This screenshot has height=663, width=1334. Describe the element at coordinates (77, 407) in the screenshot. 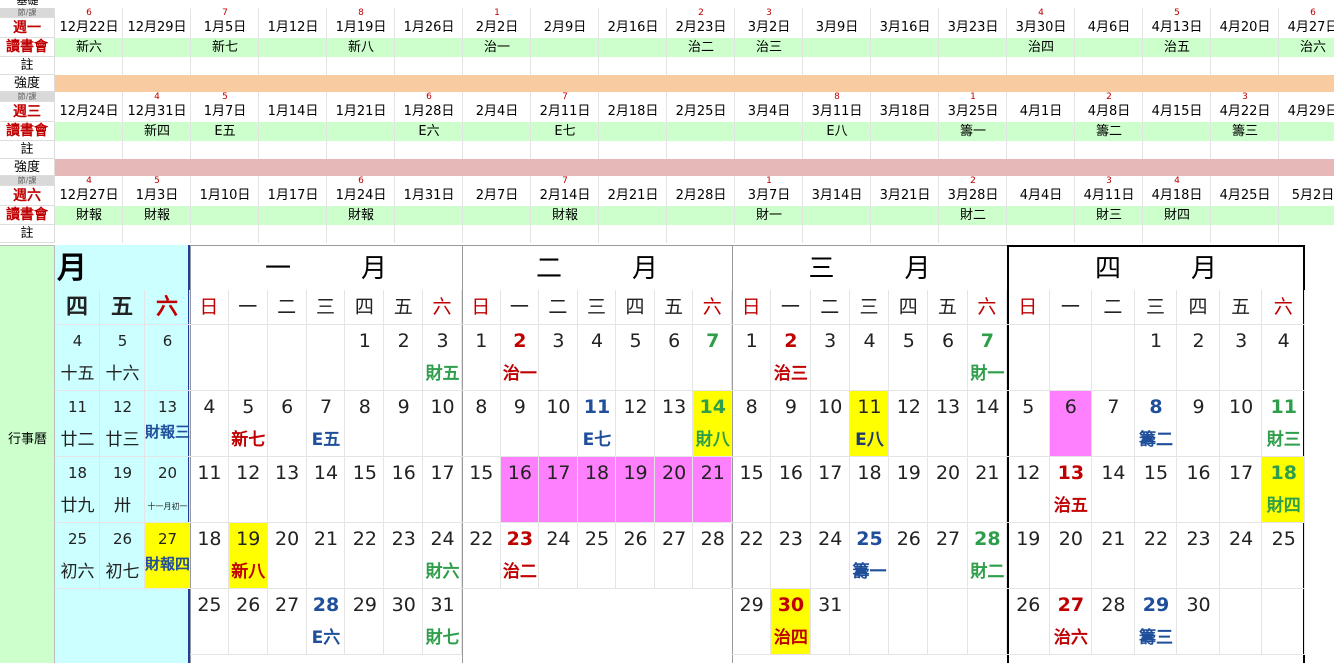

I see `day-number: 11` at that location.